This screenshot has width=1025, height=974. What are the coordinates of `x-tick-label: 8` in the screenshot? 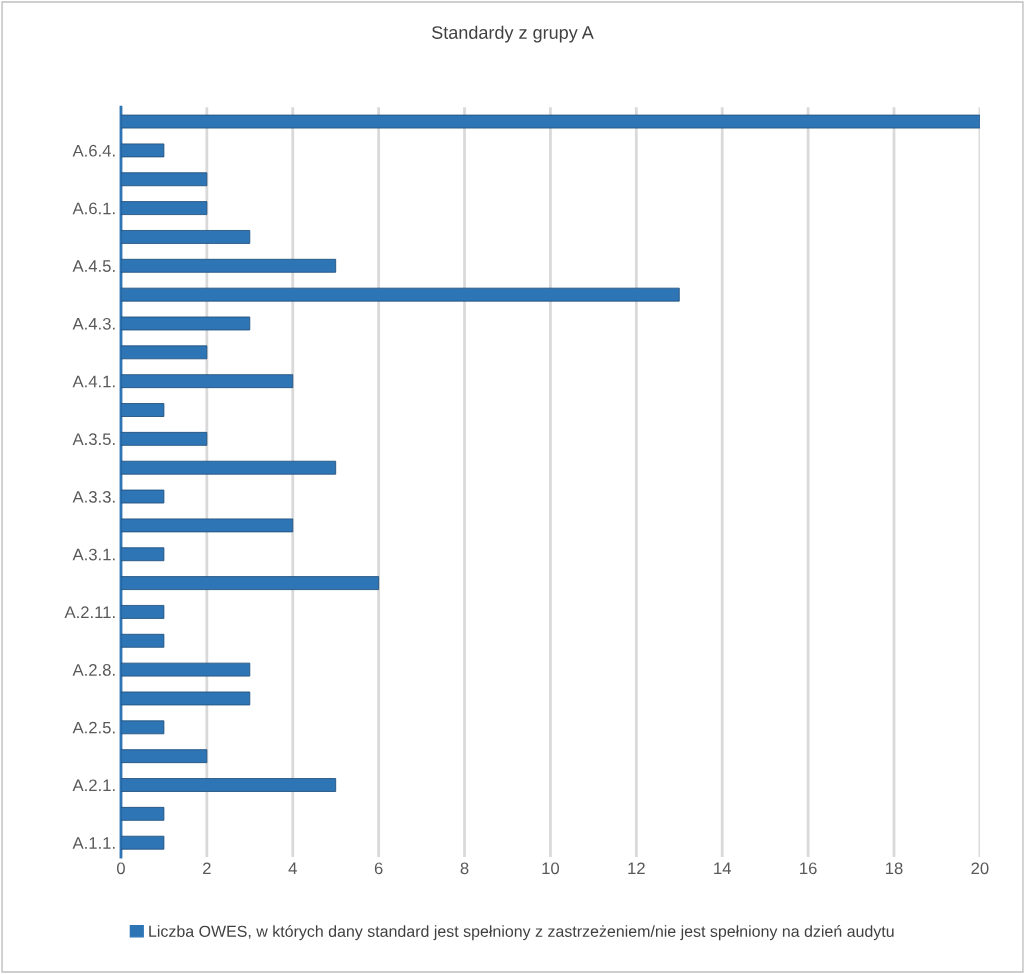 It's located at (464, 868).